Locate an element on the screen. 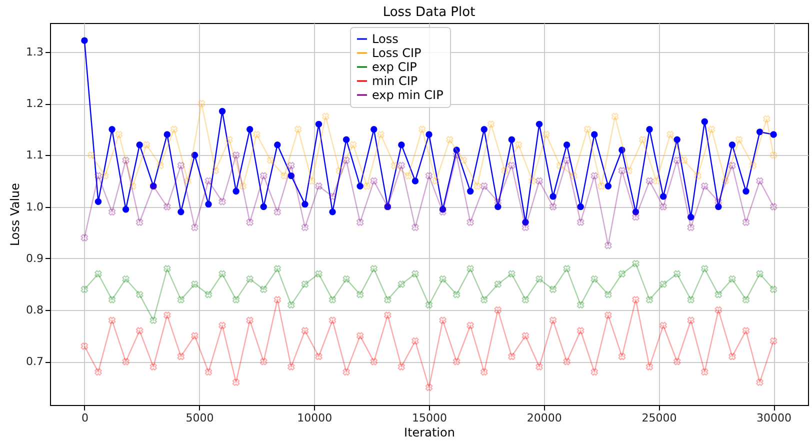 Image resolution: width=812 pixels, height=444 pixels. chart-title: Loss Data Plot is located at coordinates (429, 12).